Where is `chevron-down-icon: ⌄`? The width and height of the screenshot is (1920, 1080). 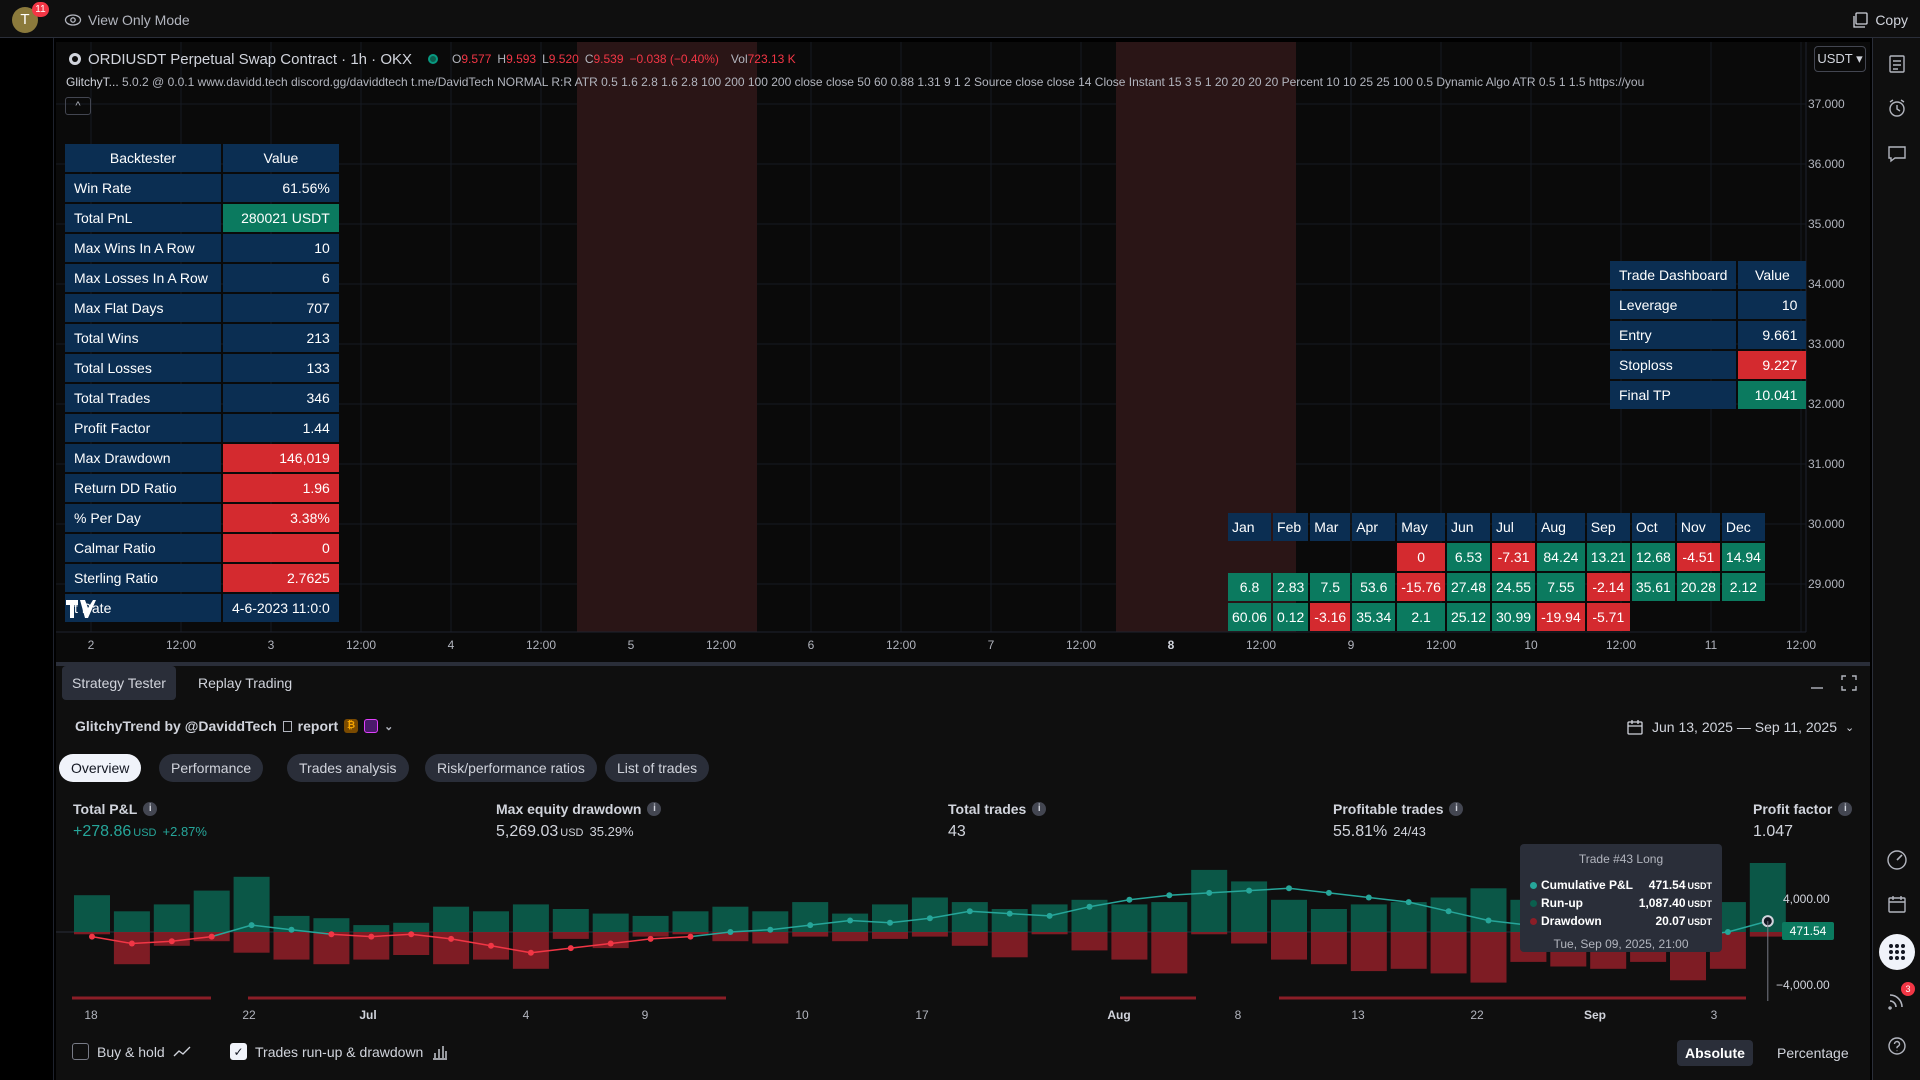
chevron-down-icon: ⌄ is located at coordinates (389, 726).